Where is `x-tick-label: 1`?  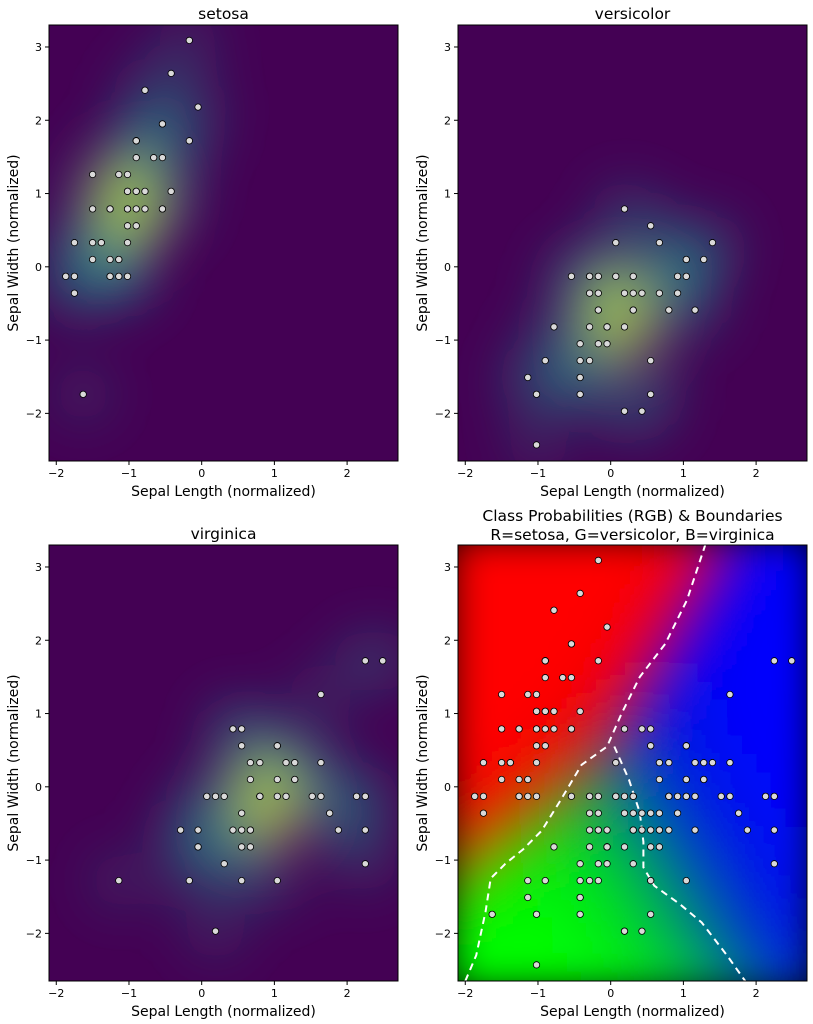
x-tick-label: 1 is located at coordinates (274, 993).